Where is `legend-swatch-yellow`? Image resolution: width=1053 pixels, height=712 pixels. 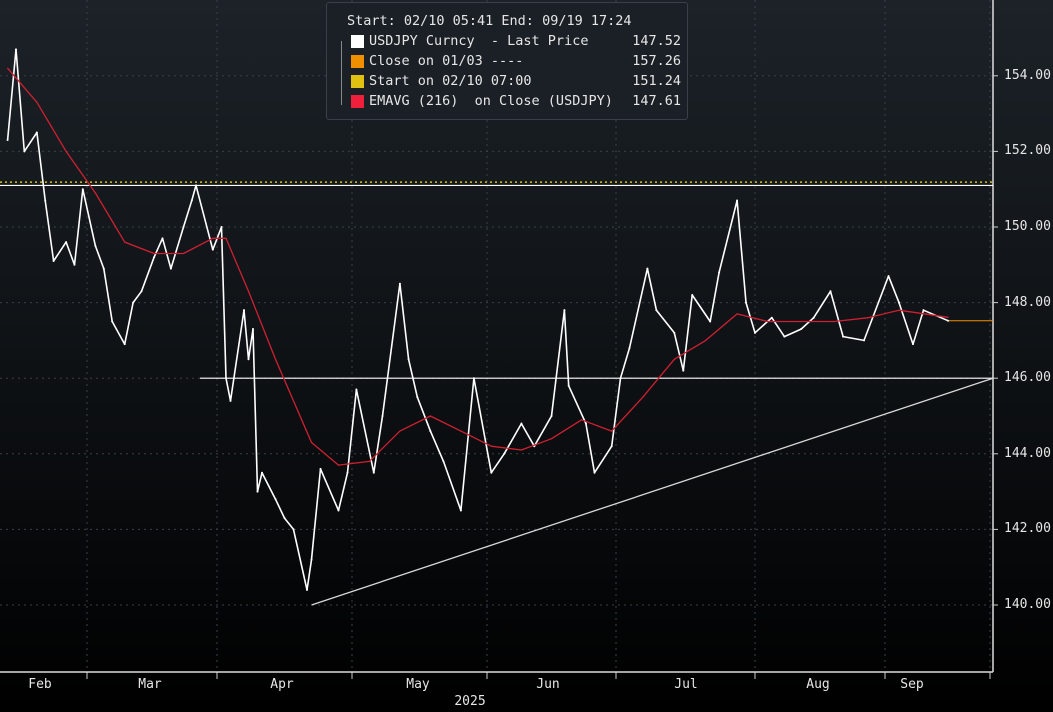 legend-swatch-yellow is located at coordinates (357, 81).